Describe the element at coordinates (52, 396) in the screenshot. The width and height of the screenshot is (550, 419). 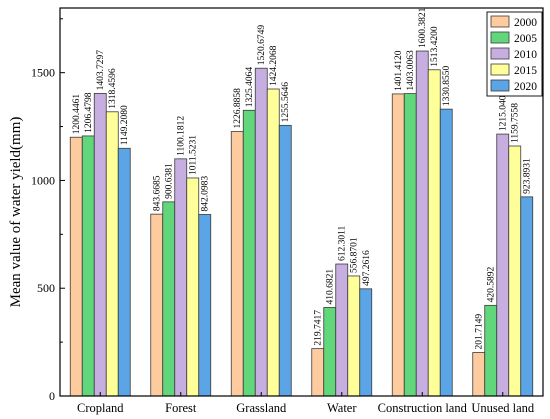
I see `y-tick-label: 0` at that location.